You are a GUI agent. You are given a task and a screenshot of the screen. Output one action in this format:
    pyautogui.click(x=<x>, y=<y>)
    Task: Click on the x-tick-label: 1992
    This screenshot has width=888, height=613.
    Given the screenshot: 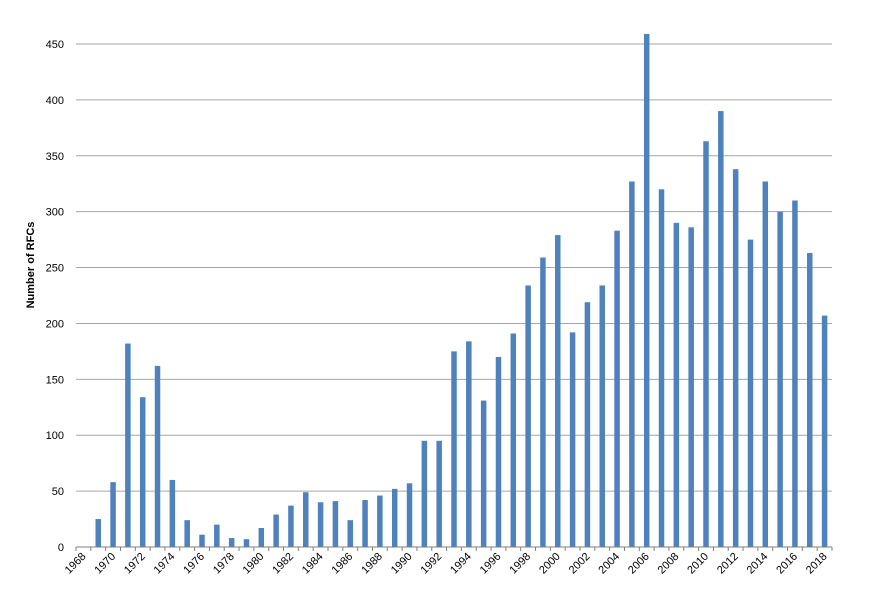 What is the action you would take?
    pyautogui.click(x=432, y=564)
    